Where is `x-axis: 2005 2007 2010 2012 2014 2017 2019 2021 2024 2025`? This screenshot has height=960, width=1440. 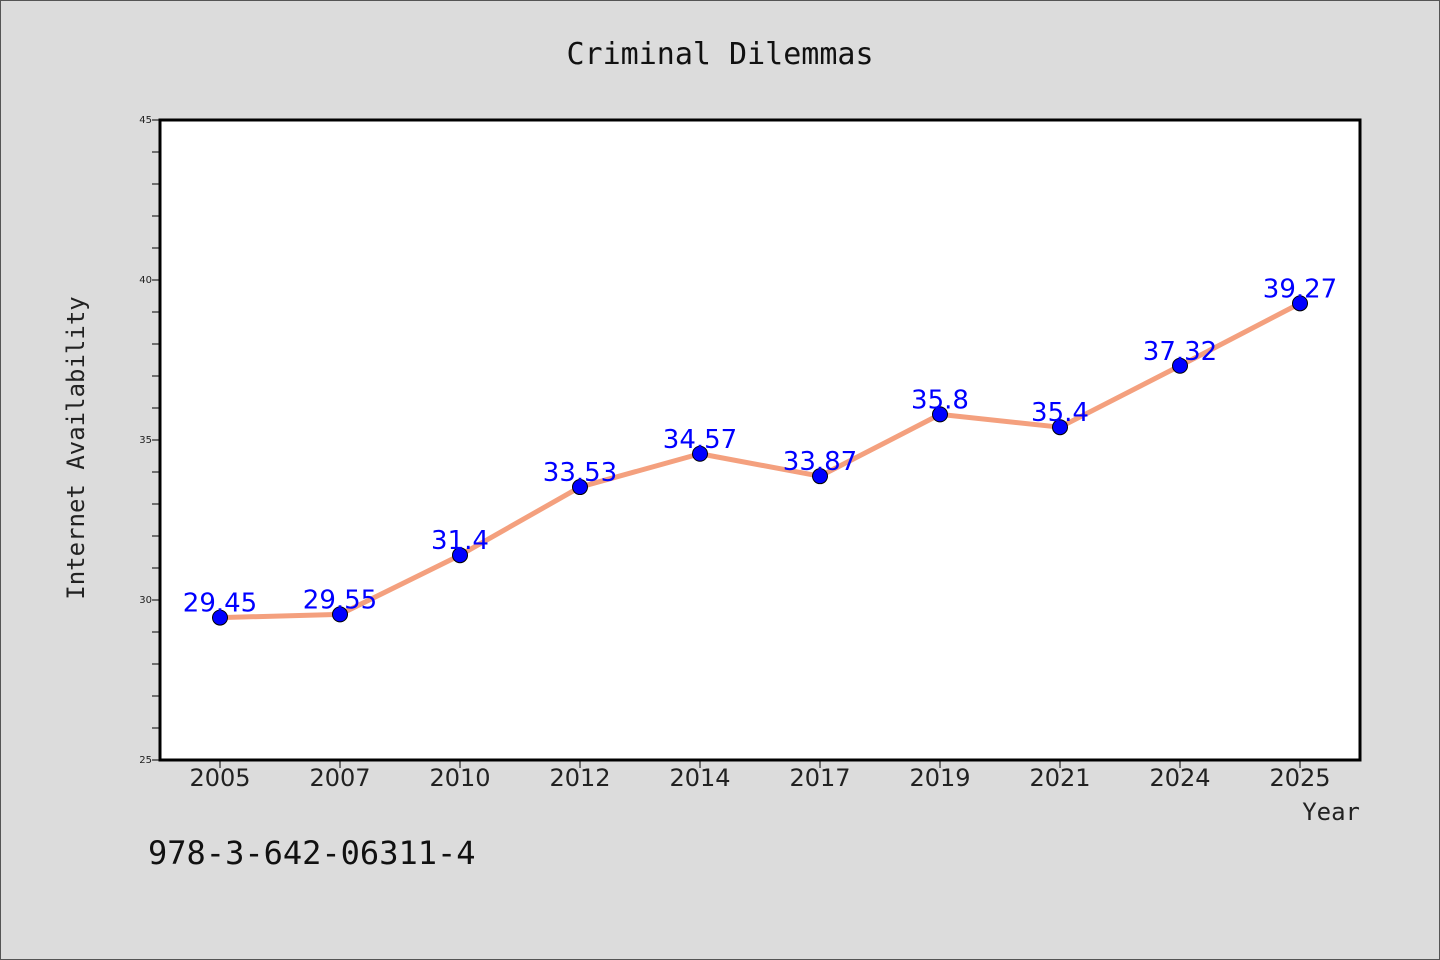 x-axis: 2005 2007 2010 2012 2014 2017 2019 2021 2024 2025 is located at coordinates (760, 776).